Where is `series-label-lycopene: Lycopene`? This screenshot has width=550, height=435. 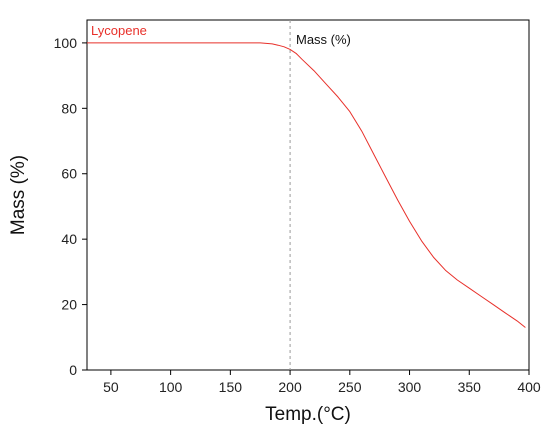
series-label-lycopene: Lycopene is located at coordinates (119, 30).